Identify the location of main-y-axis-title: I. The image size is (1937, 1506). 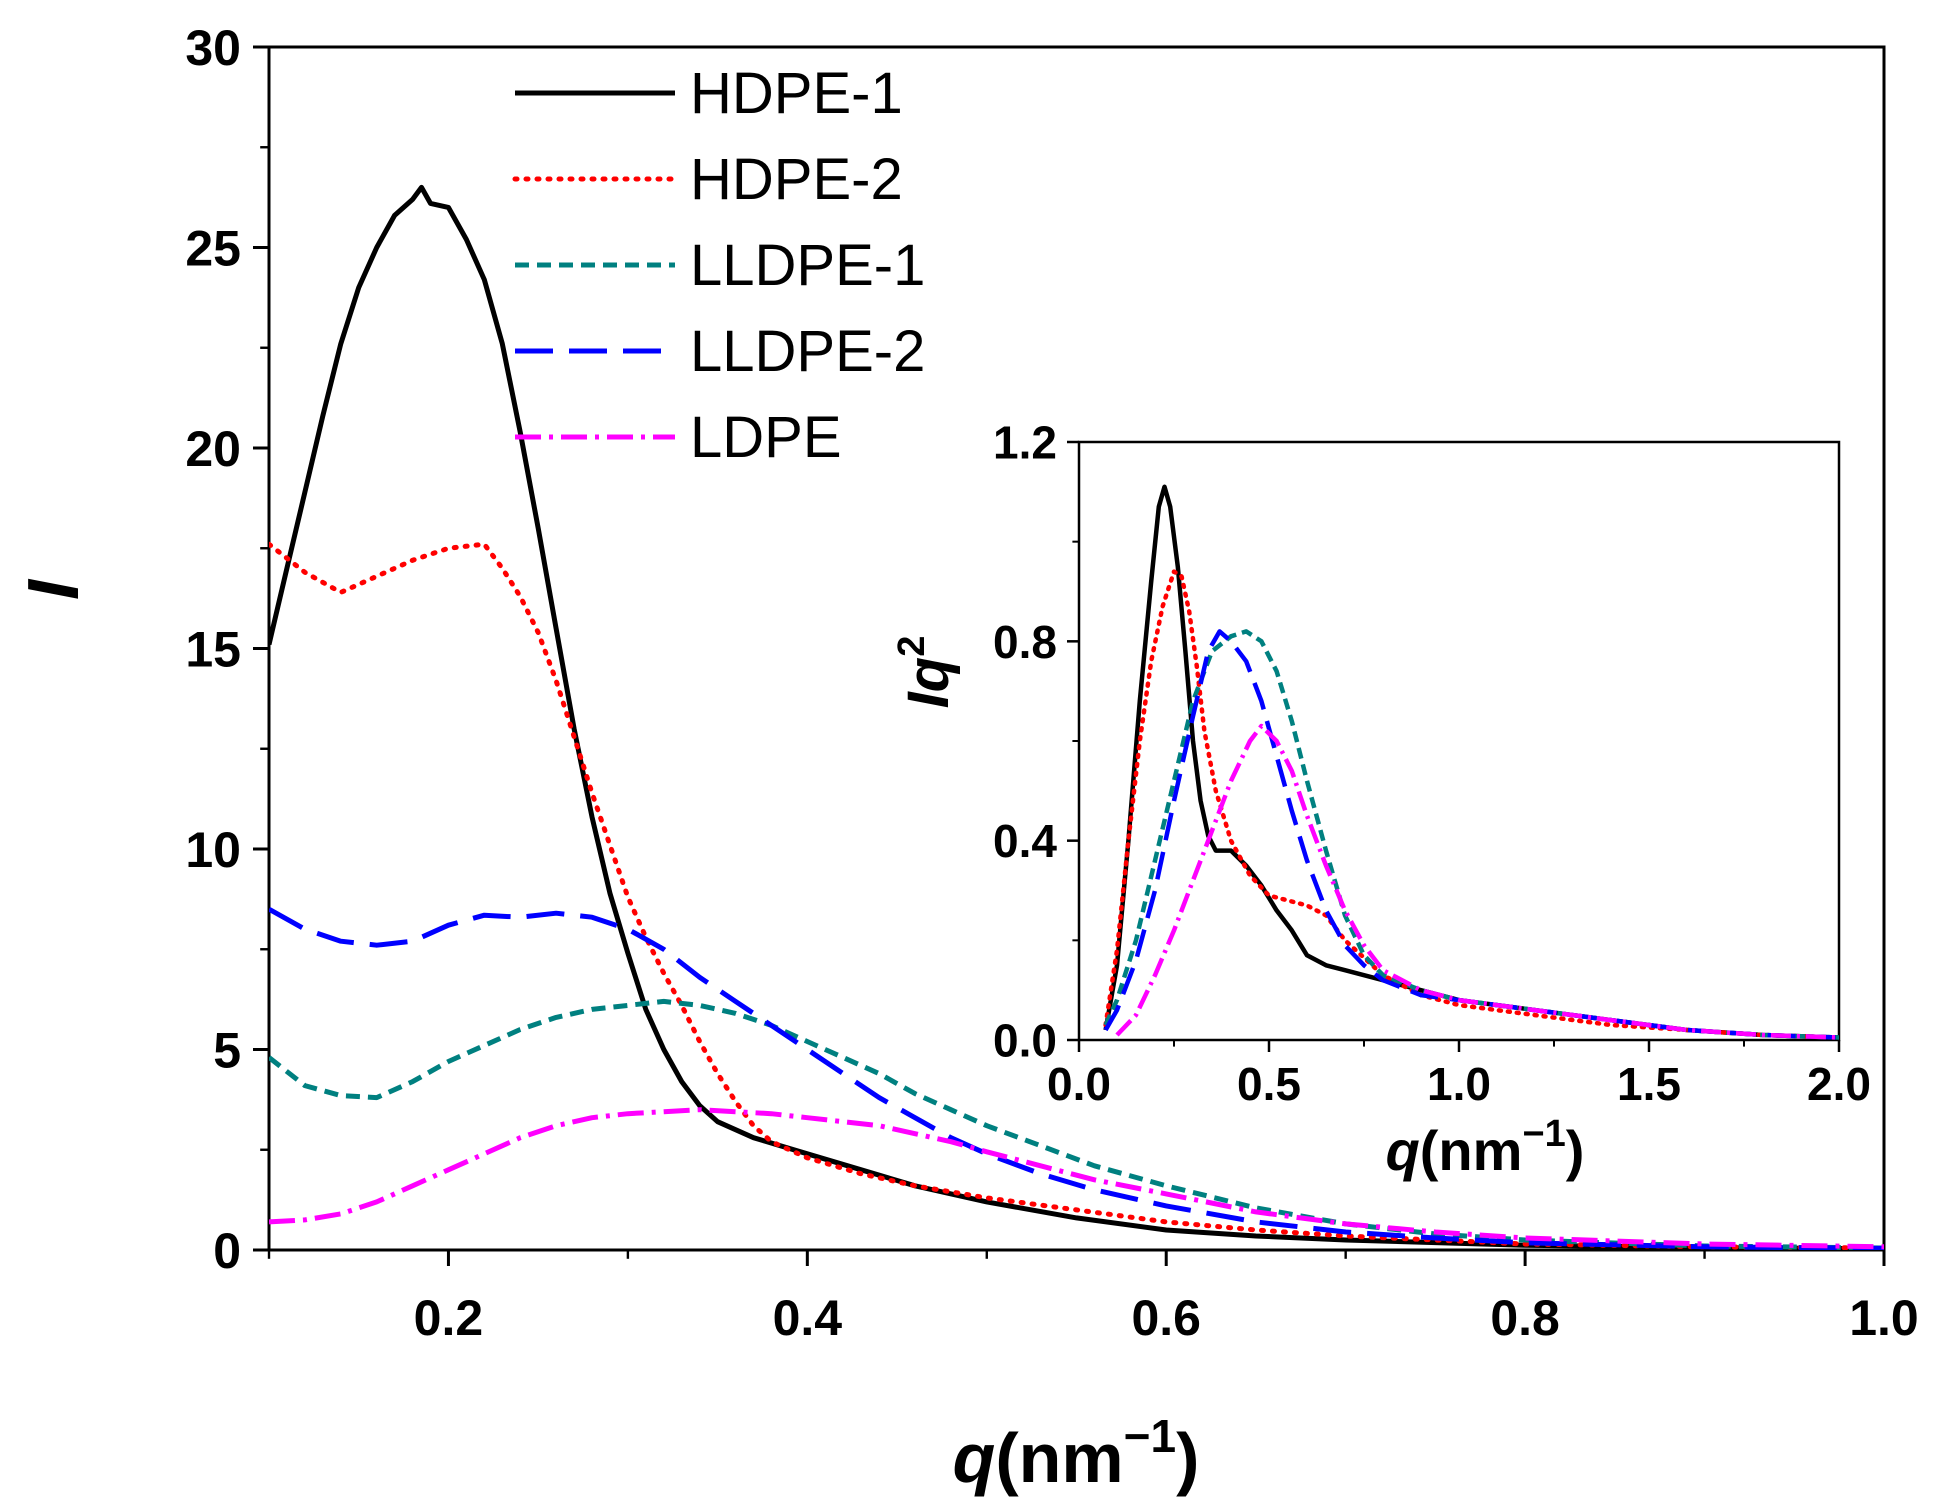
(54, 589).